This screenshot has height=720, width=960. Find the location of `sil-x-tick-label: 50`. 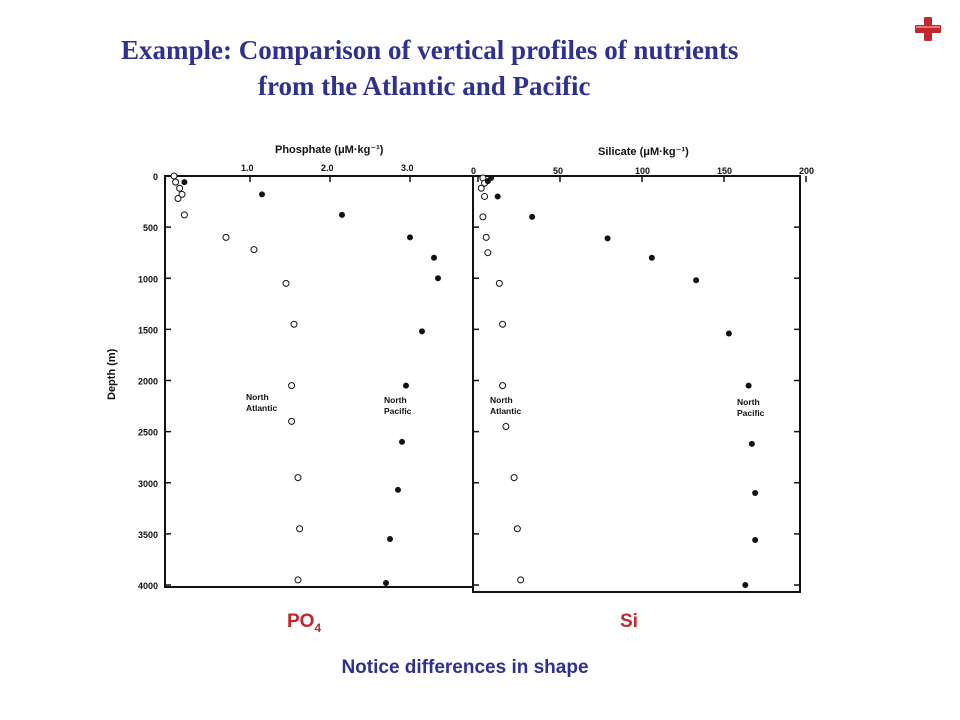

sil-x-tick-label: 50 is located at coordinates (558, 171).